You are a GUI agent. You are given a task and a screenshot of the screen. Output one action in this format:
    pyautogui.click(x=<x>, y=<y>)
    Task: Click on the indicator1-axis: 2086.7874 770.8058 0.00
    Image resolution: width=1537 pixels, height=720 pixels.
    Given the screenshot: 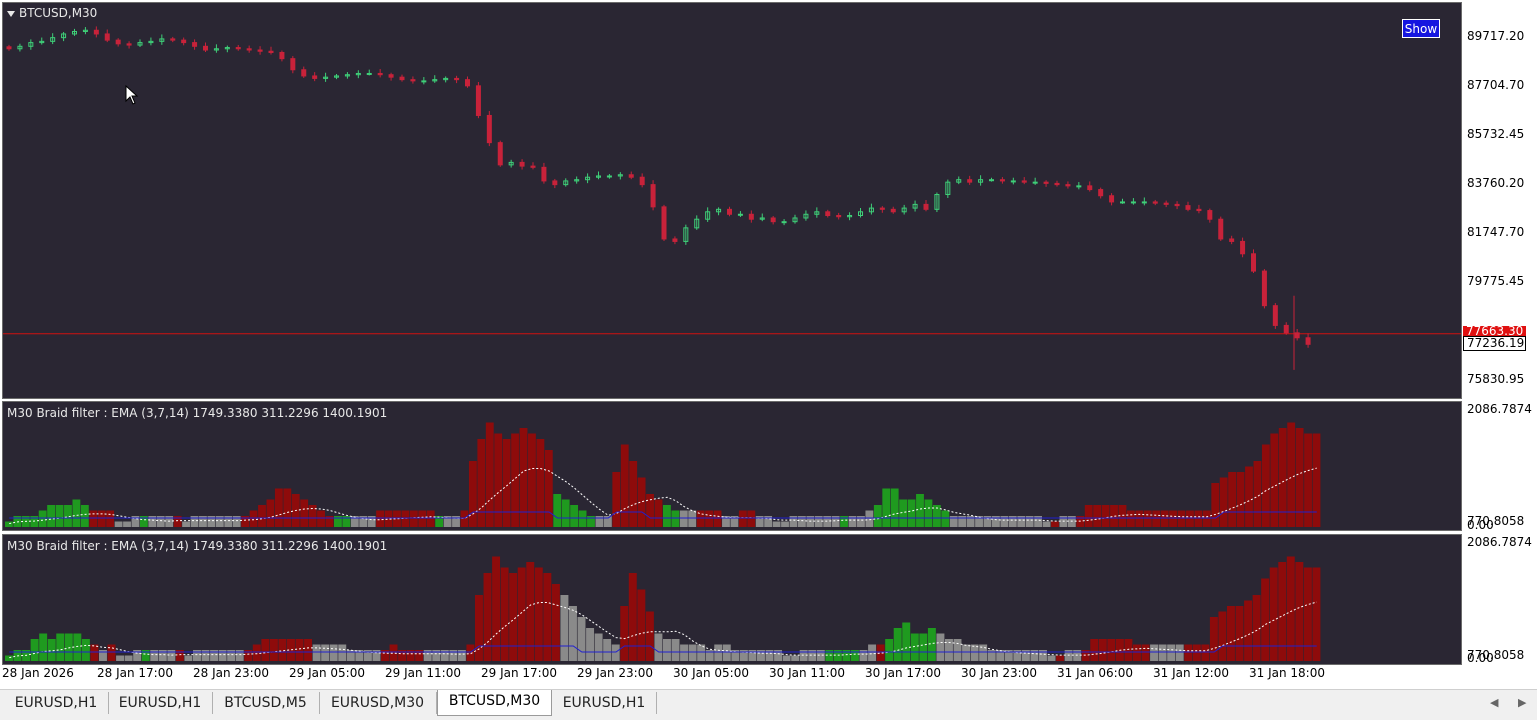 What is the action you would take?
    pyautogui.click(x=1500, y=466)
    